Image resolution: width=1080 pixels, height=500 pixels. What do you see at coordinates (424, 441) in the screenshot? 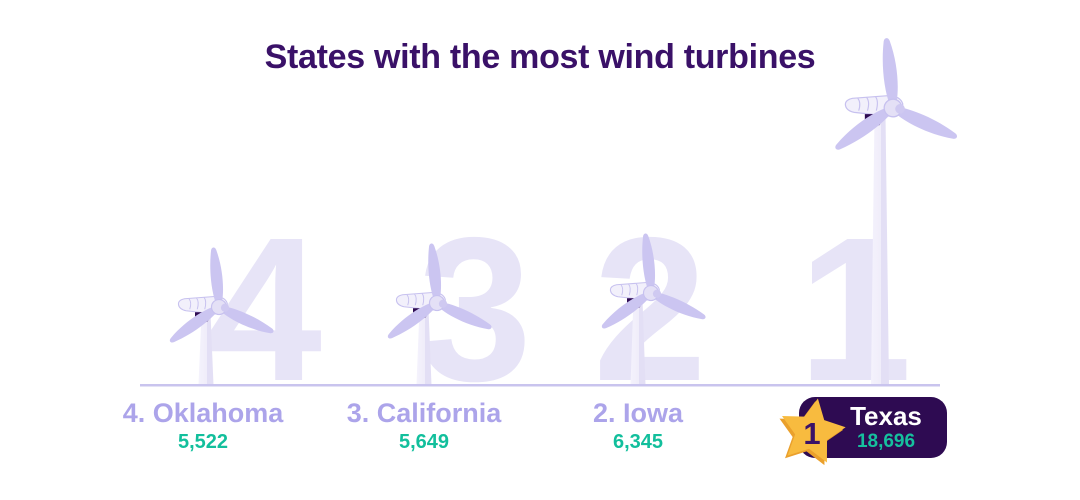
I see `state-value-california: 5,649` at bounding box center [424, 441].